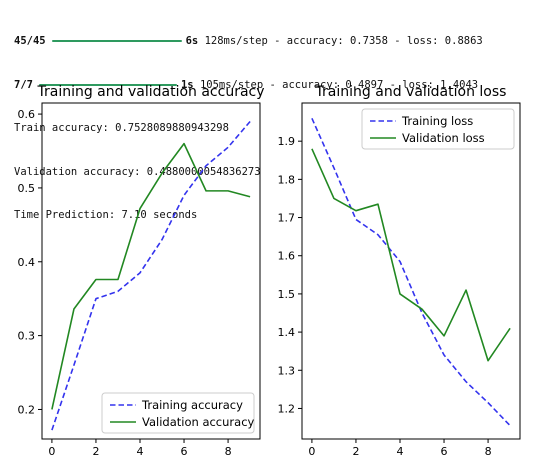 The image size is (549, 472). Describe the element at coordinates (137, 171) in the screenshot. I see `validation-accuracy-text: Validation accuracy: 0.4880000054836273` at that location.